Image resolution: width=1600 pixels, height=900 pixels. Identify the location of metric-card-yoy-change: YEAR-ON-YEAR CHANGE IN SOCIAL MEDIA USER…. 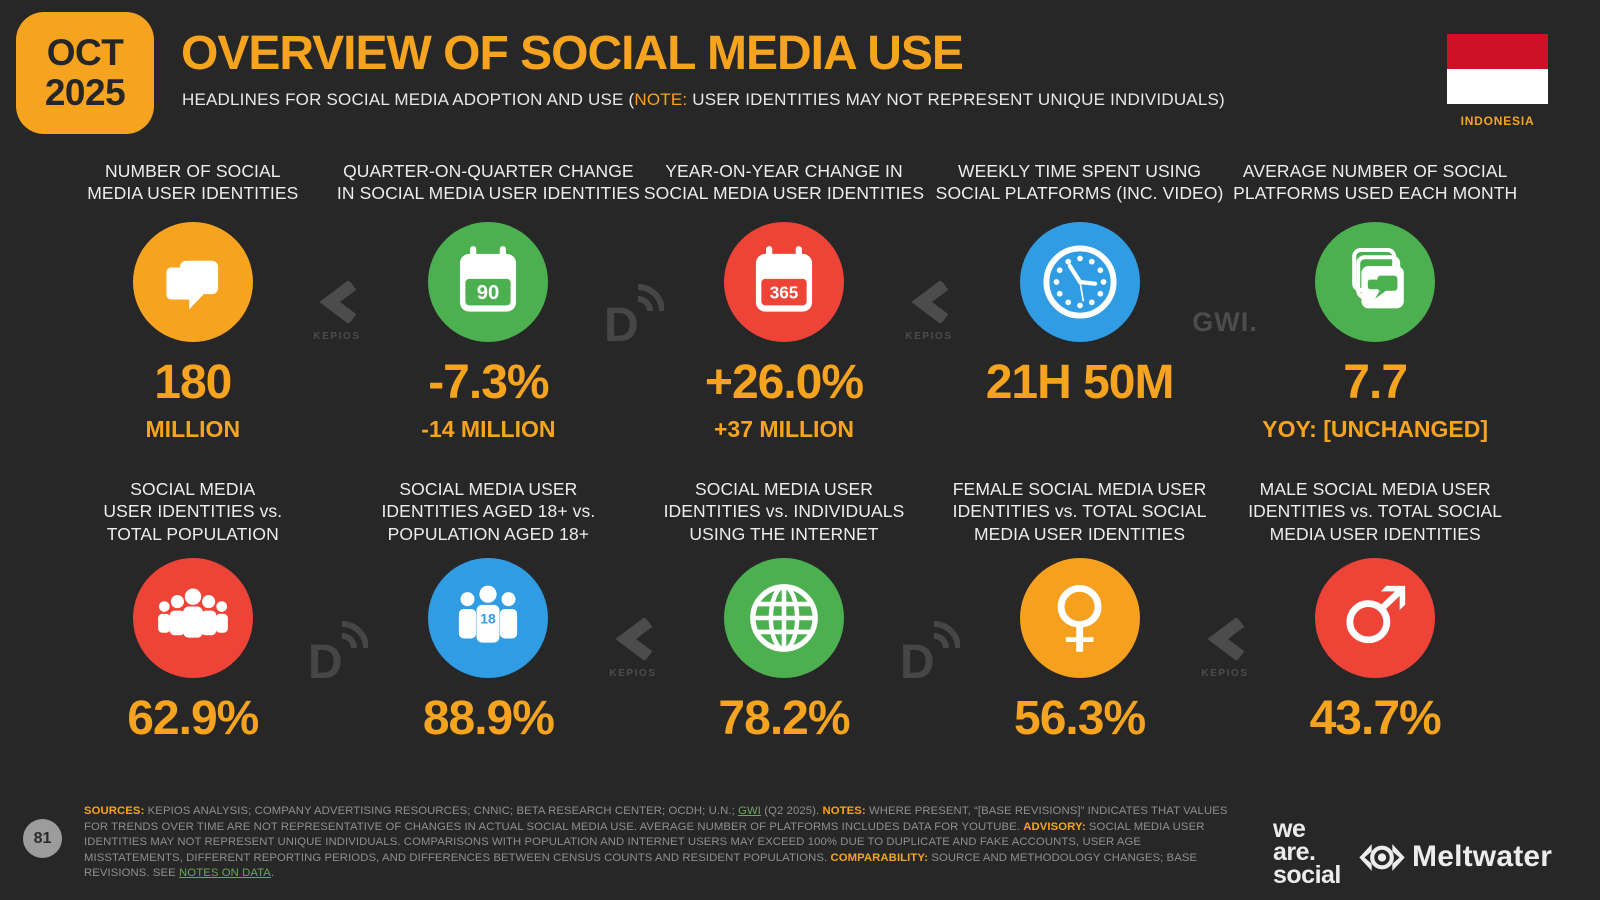
(784, 300).